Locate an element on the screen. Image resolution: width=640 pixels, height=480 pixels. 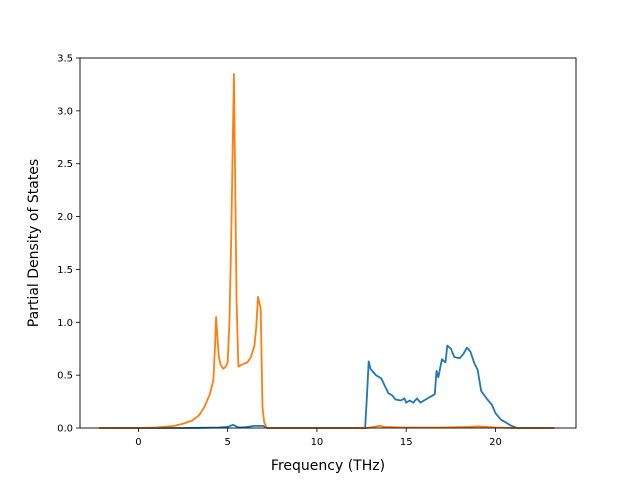
y-tick-label: 3.0 is located at coordinates (65, 111).